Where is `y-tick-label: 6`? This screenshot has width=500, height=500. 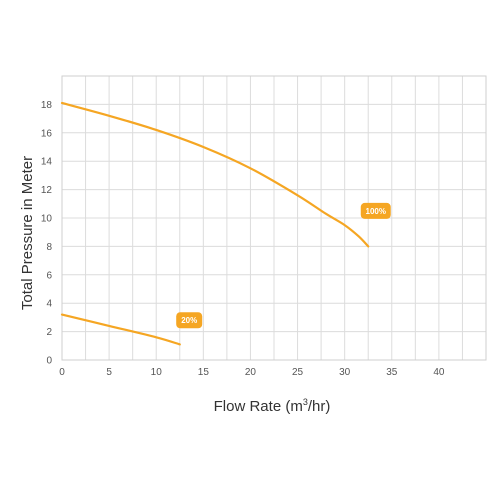 y-tick-label: 6 is located at coordinates (49, 275).